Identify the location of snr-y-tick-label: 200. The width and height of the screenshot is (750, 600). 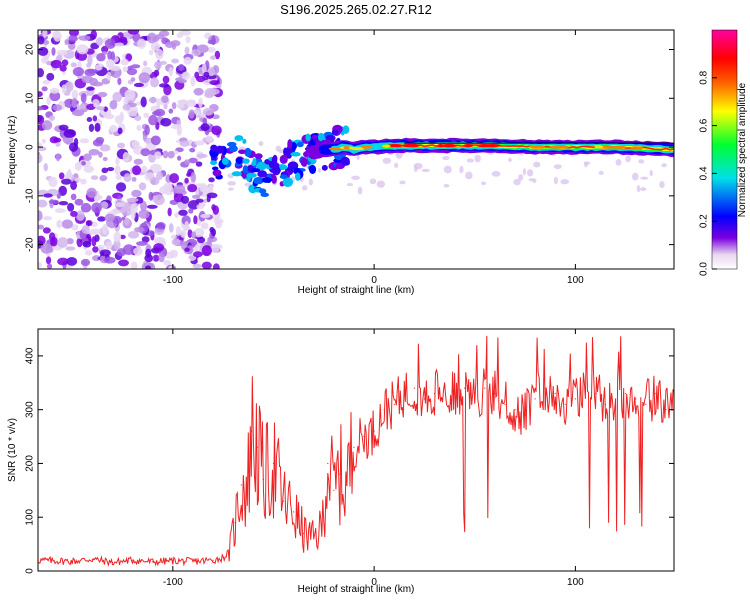
(30, 463).